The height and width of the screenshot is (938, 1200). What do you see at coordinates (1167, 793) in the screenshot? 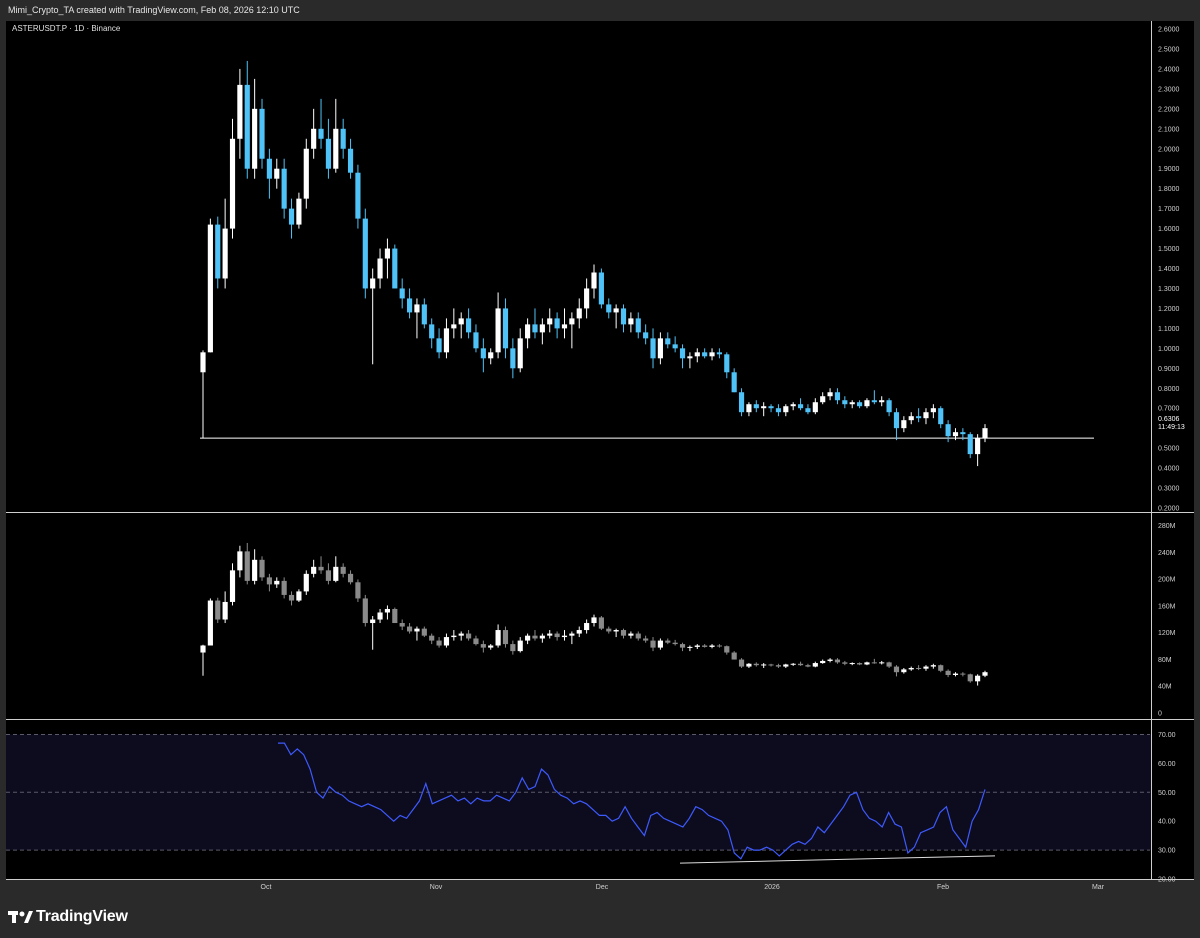
I see `rsi-tick-label: 50.00` at bounding box center [1167, 793].